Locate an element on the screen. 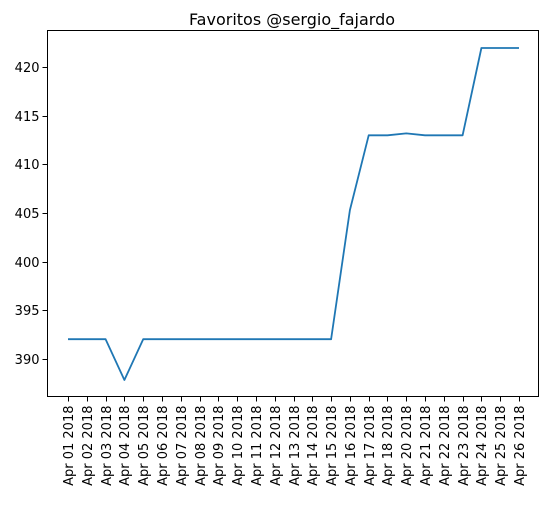 The width and height of the screenshot is (555, 507). x-tick-label: Apr 03 2018 is located at coordinates (107, 446).